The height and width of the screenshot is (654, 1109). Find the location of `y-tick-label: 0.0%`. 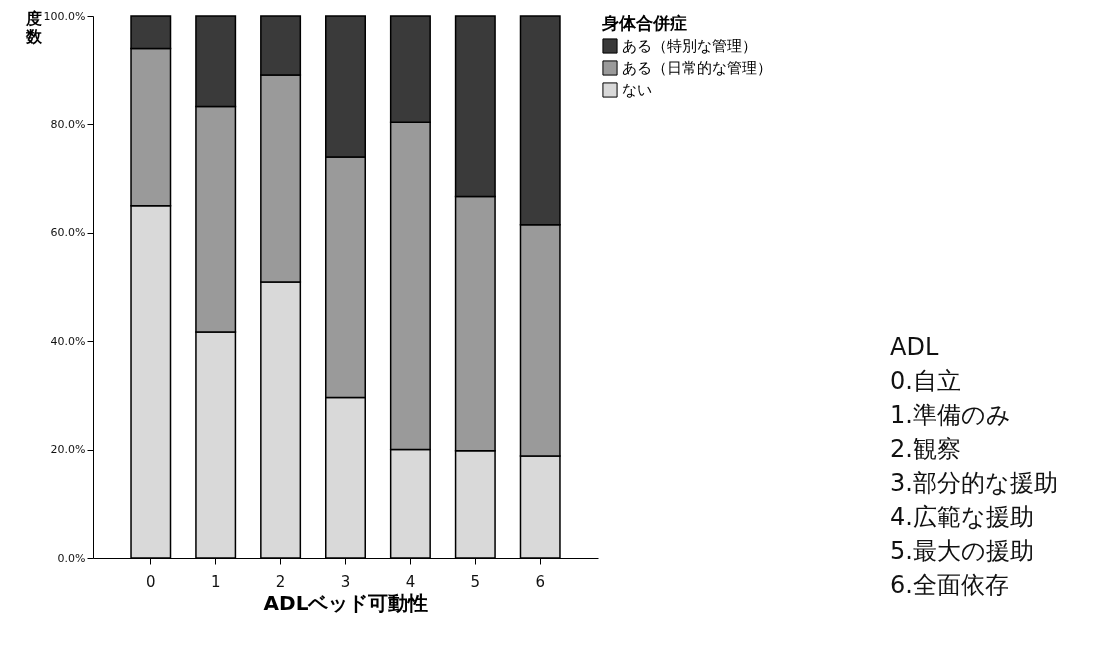

y-tick-label: 0.0% is located at coordinates (71, 558).